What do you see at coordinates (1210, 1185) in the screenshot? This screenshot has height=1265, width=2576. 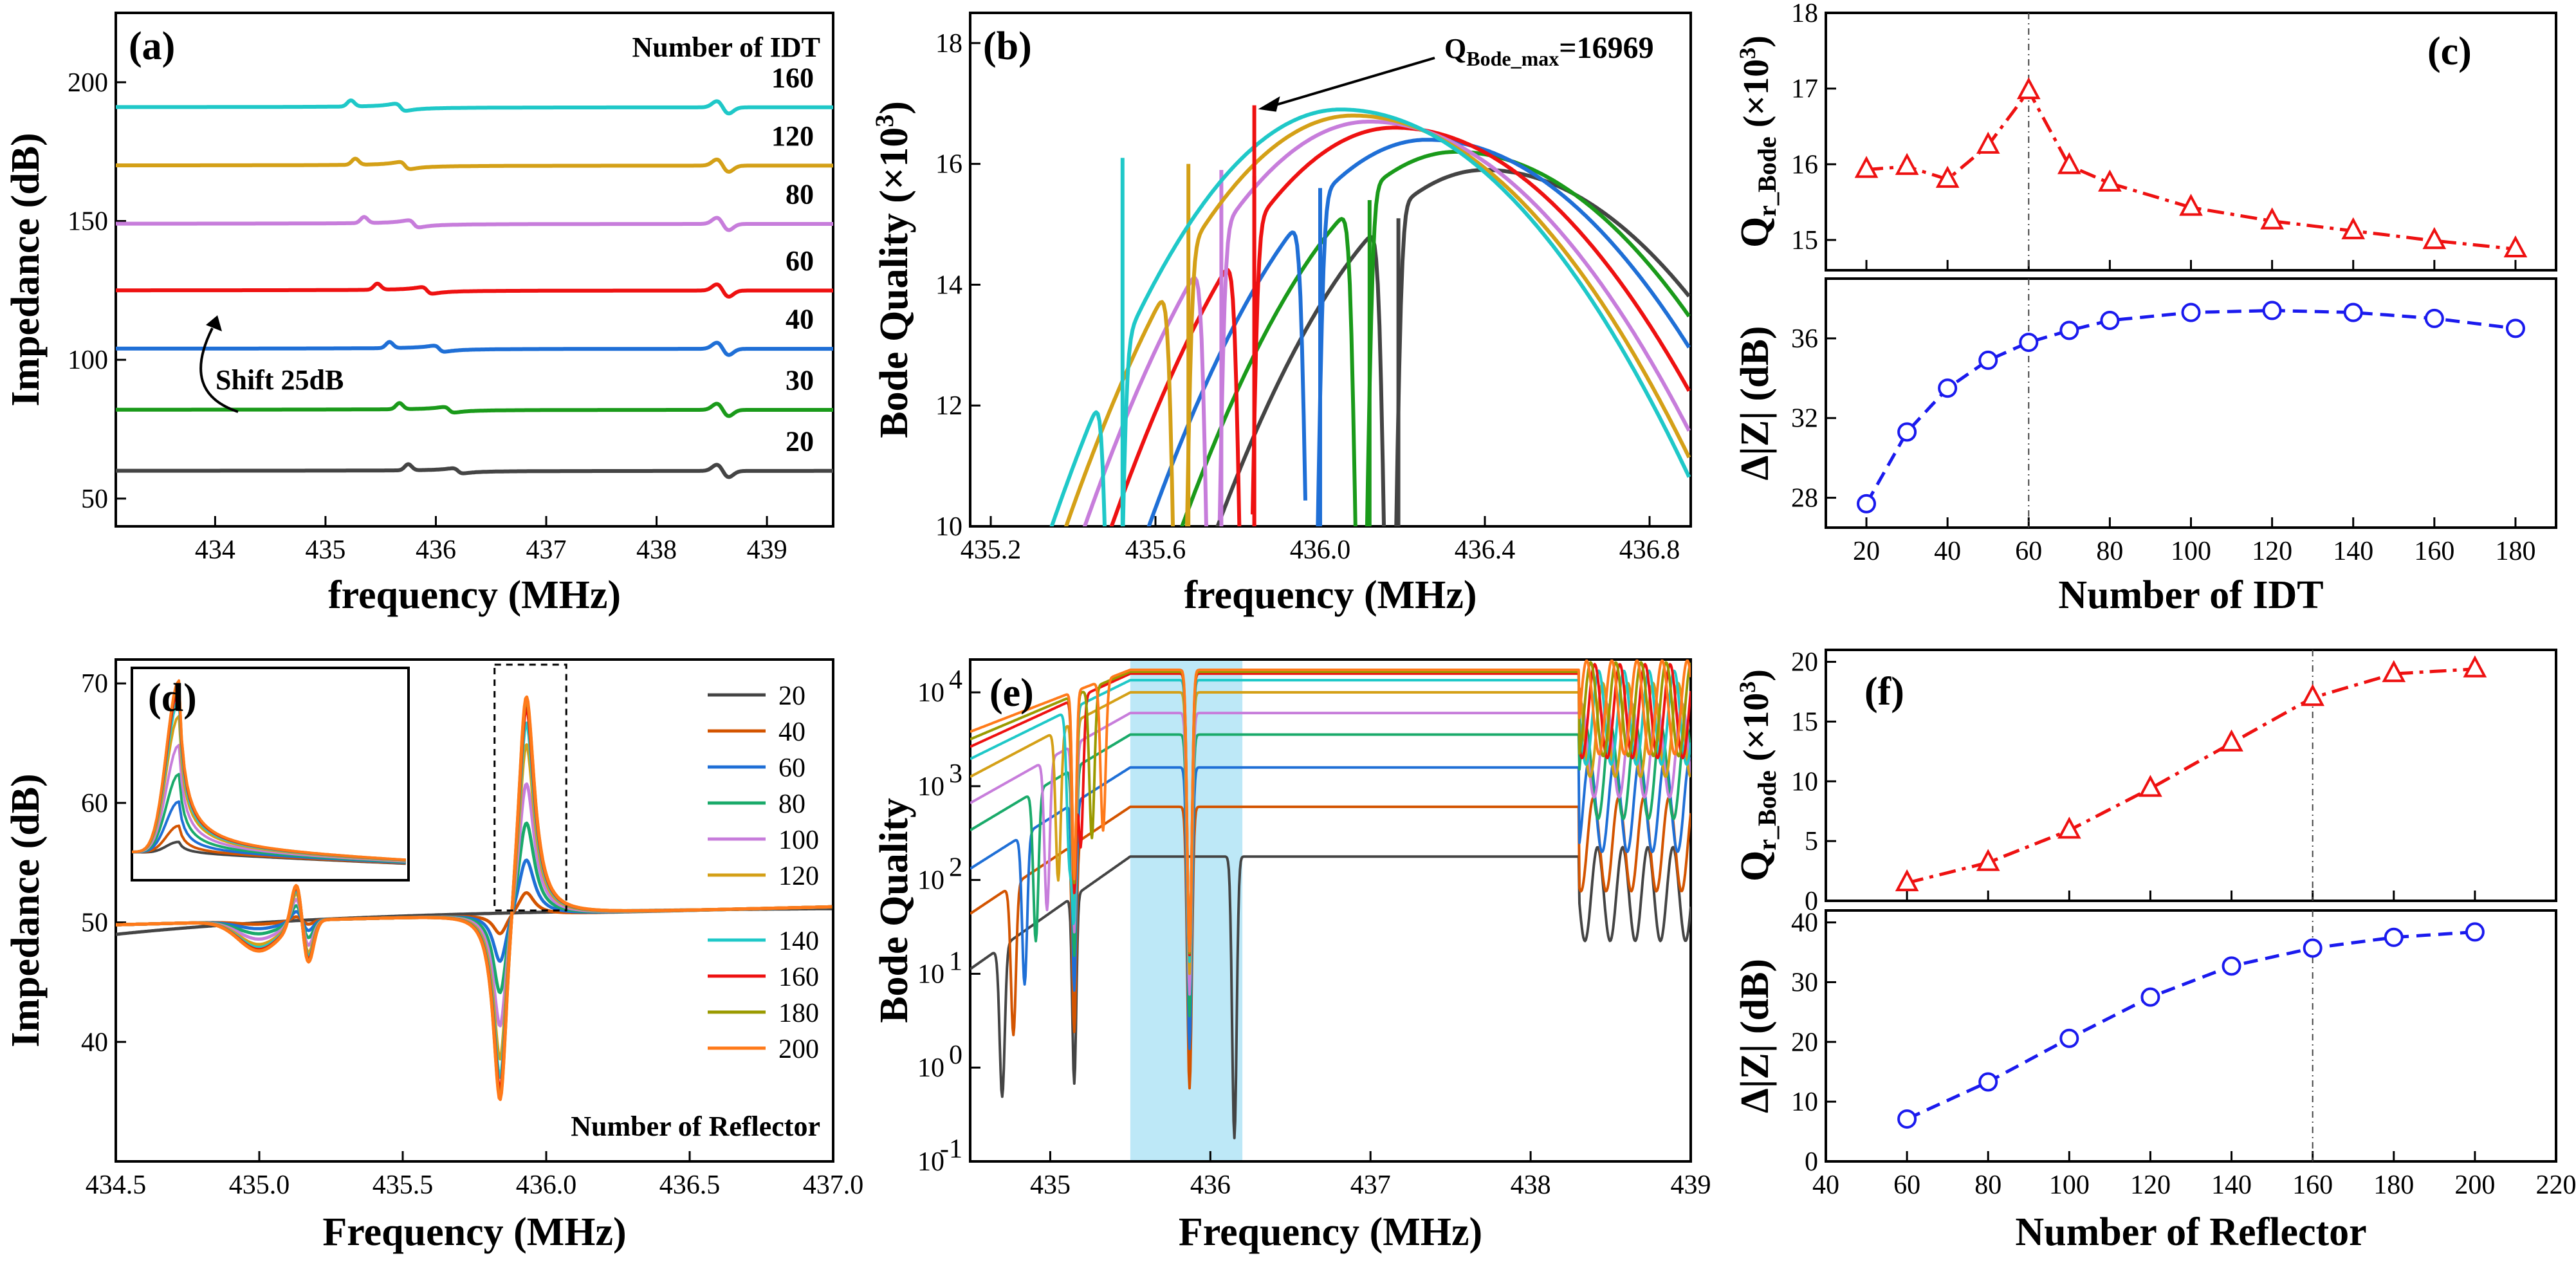 I see `panel-e-xtick-label: 436` at bounding box center [1210, 1185].